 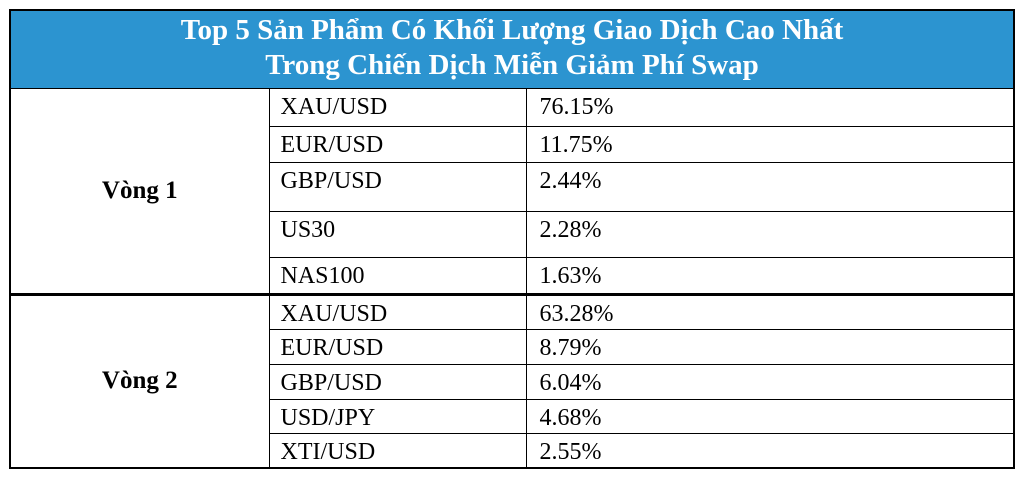 I want to click on group-label-vong-1: Vòng 1, so click(x=139, y=191).